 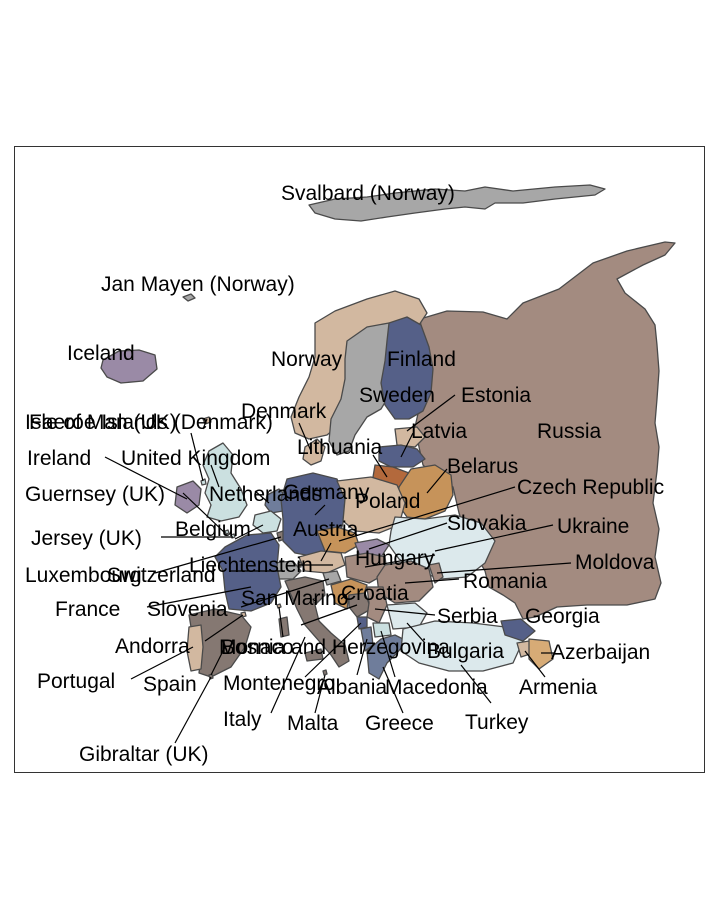 What do you see at coordinates (307, 359) in the screenshot?
I see `label-norway: Norway` at bounding box center [307, 359].